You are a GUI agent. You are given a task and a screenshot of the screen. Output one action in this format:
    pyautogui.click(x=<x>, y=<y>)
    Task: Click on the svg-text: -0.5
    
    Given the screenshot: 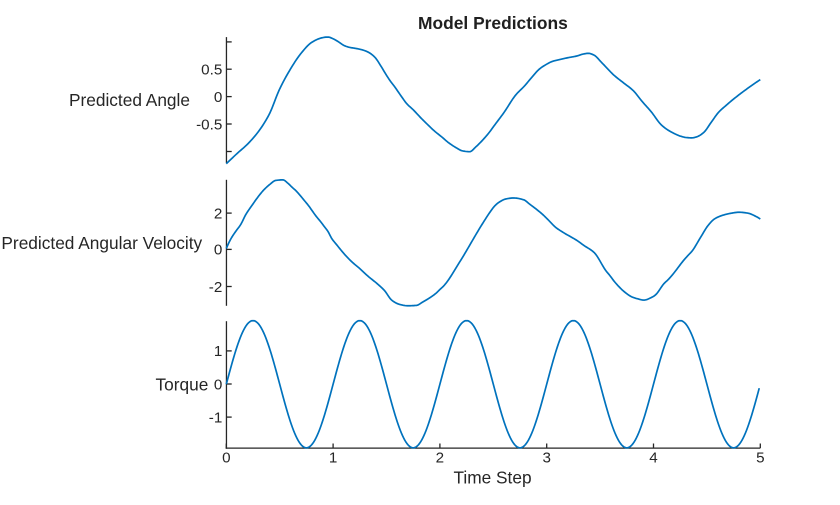 What is the action you would take?
    pyautogui.click(x=209, y=124)
    